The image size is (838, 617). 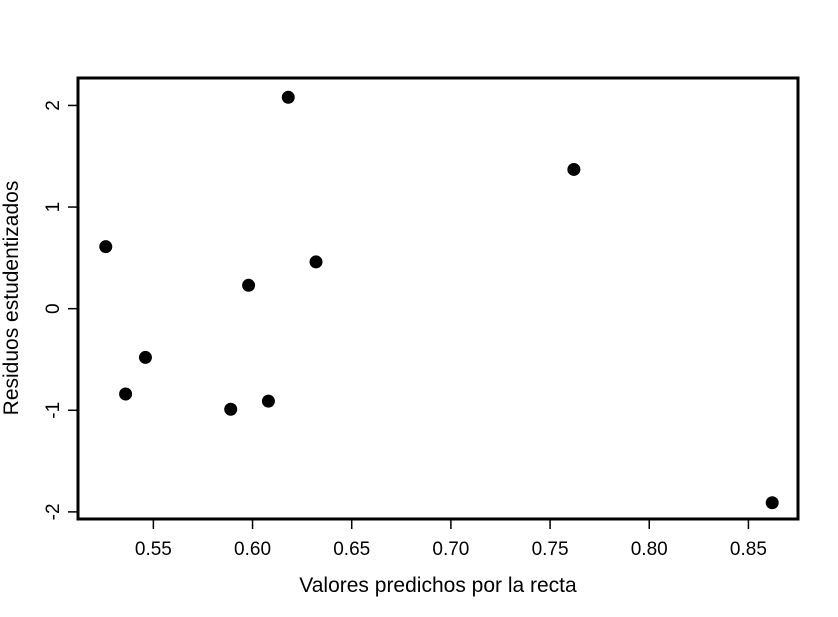 I want to click on y-axis: -2 -1 0 1 2, so click(x=61, y=310).